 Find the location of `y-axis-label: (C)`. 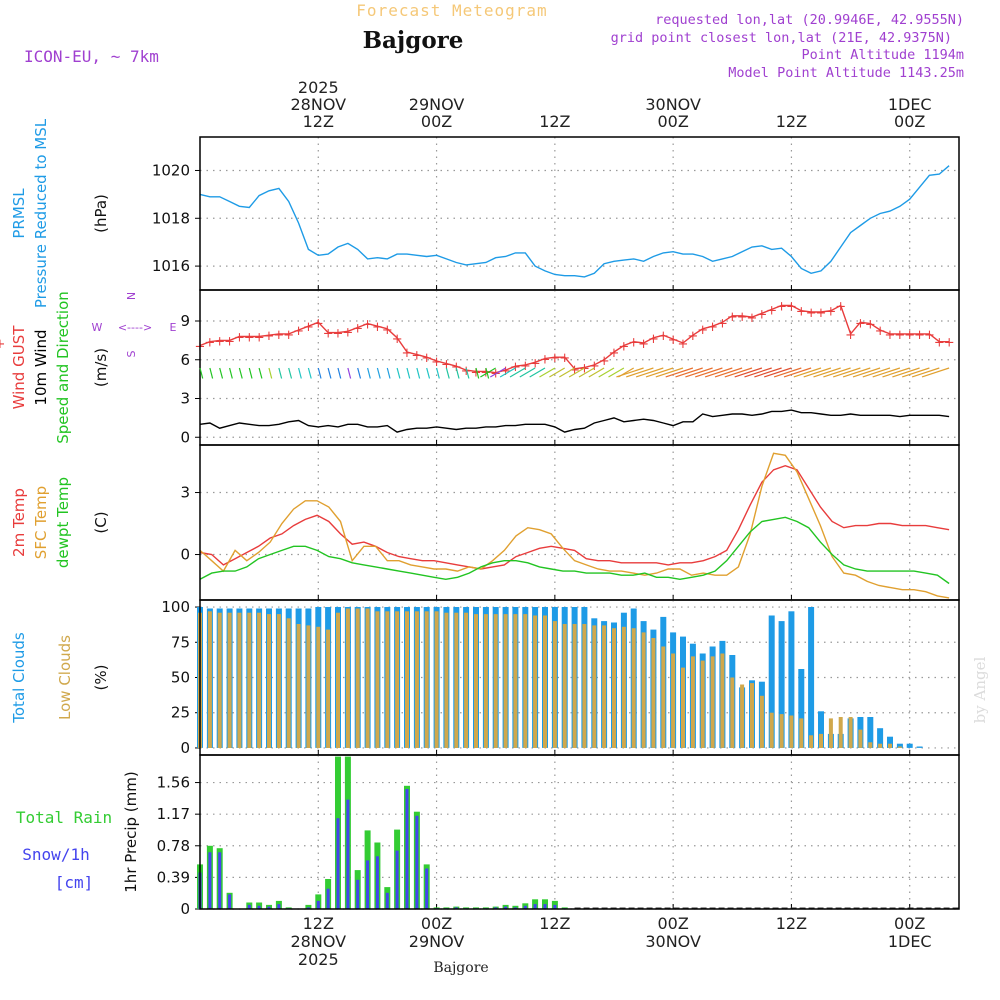

y-axis-label: (C) is located at coordinates (101, 522).